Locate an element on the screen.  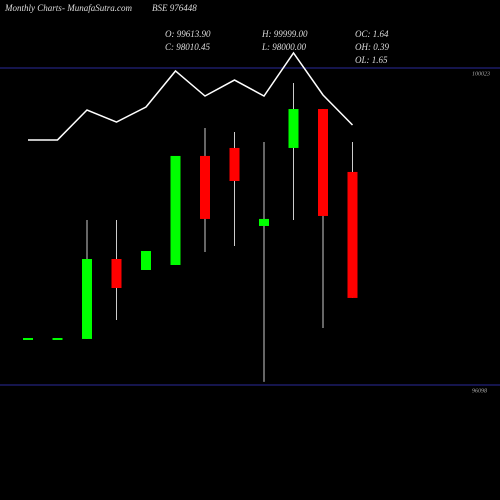
subtitle: - MunafaSutra.com is located at coordinates (97, 8).